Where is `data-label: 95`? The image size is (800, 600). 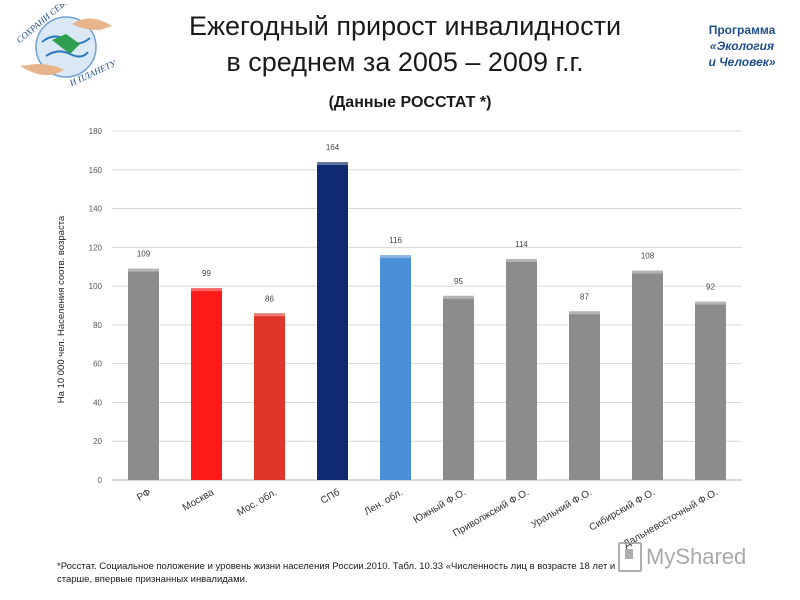 data-label: 95 is located at coordinates (458, 281).